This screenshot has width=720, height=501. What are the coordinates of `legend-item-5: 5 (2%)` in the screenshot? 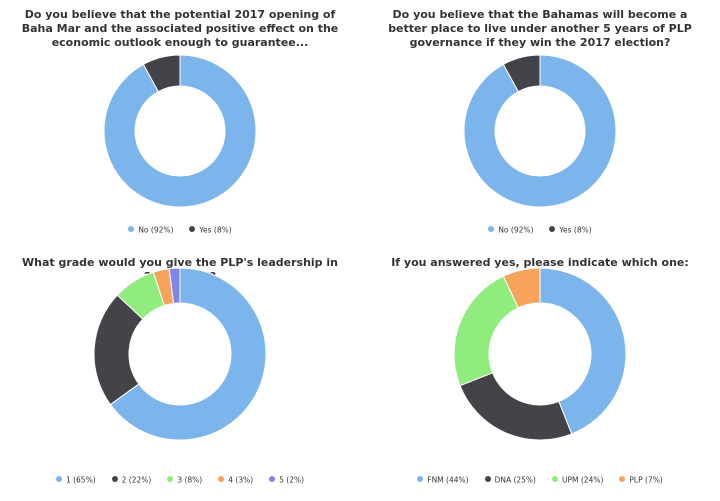 It's located at (286, 480).